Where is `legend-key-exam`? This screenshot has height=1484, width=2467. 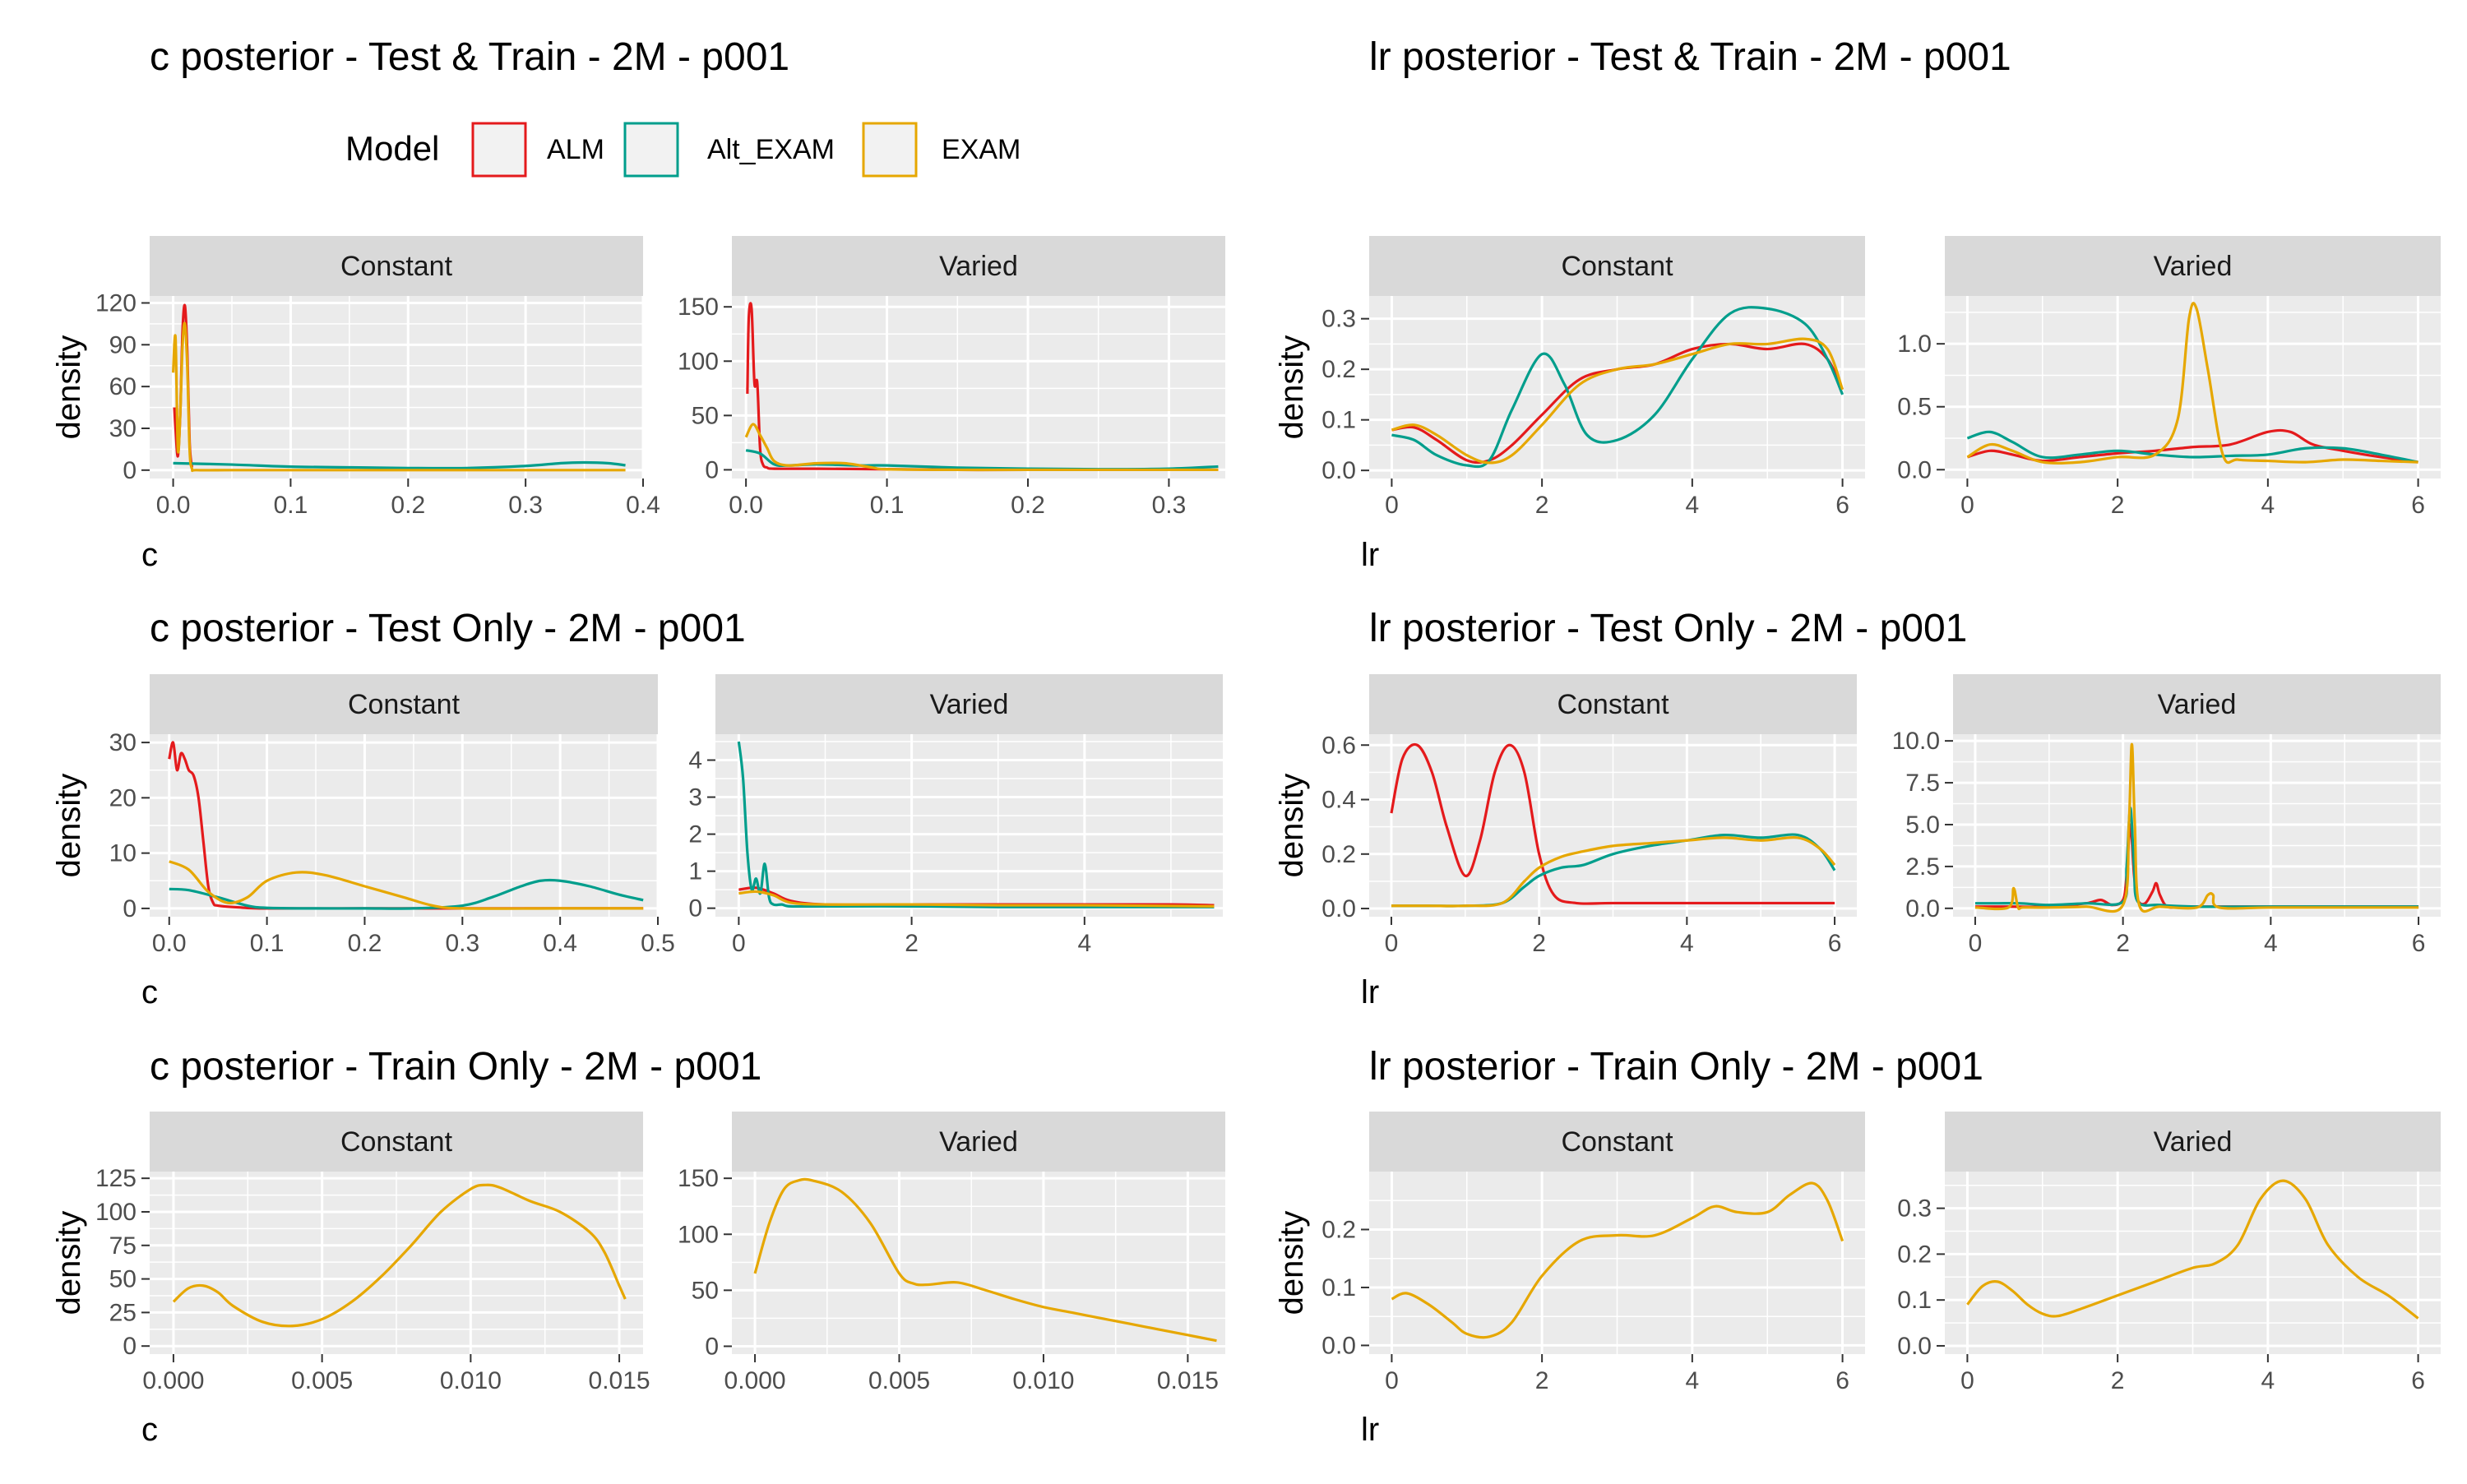 legend-key-exam is located at coordinates (890, 150).